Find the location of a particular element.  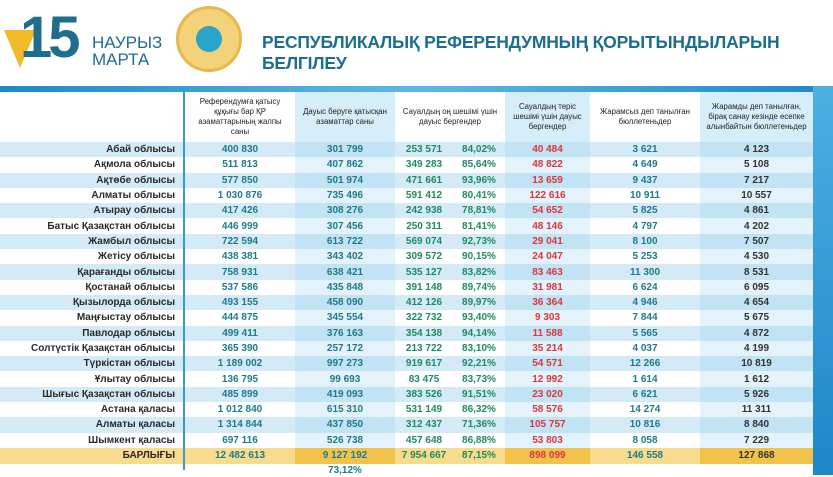

no-count: 53 803 is located at coordinates (547, 440).